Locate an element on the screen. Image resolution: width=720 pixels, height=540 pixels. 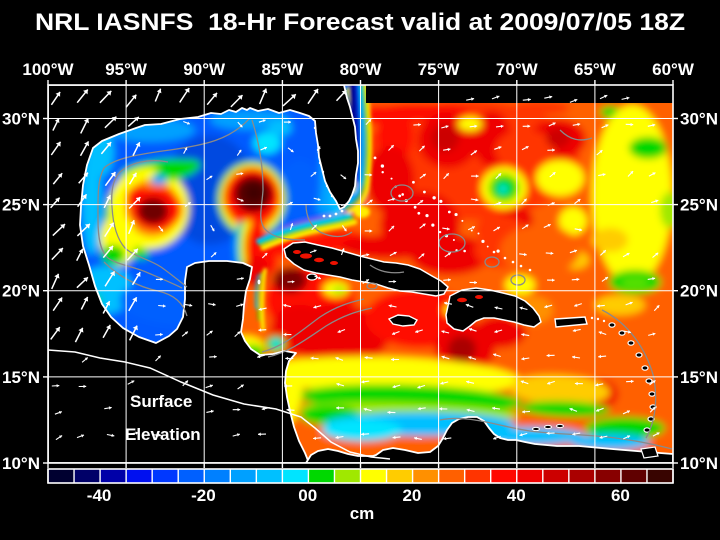
svg-text: Surface is located at coordinates (161, 401).